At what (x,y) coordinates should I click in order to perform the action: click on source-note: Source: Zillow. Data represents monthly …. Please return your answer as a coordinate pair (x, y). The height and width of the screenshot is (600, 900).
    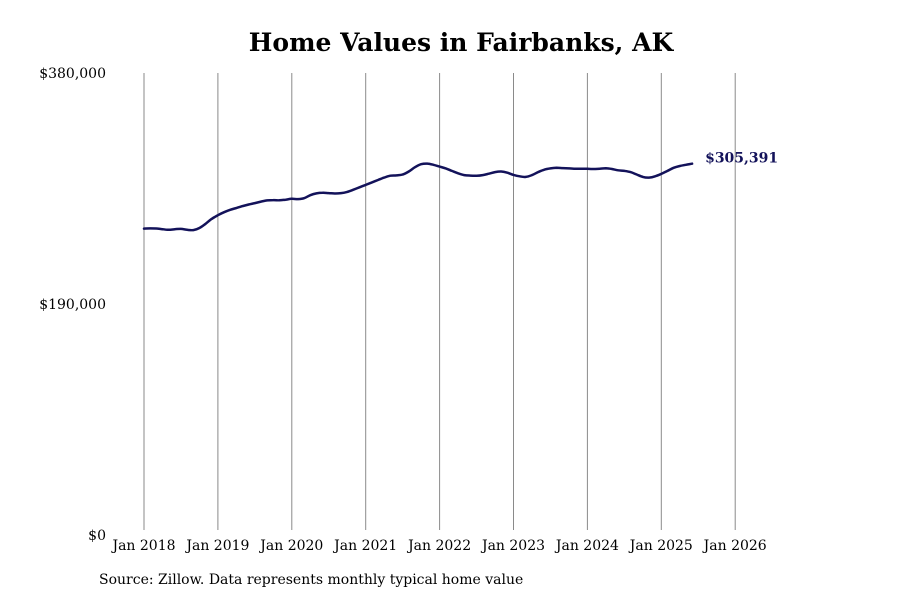
    Looking at the image, I should click on (311, 580).